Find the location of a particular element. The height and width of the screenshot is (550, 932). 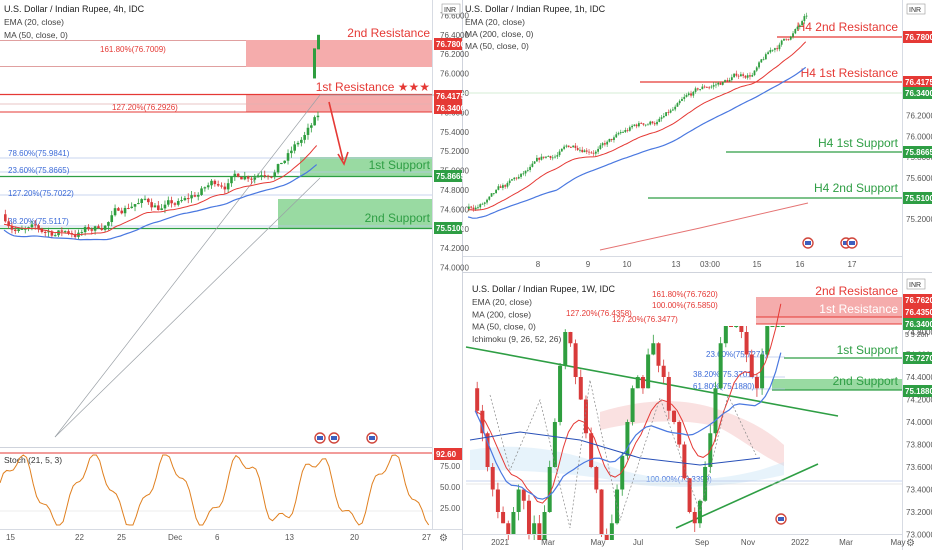

price-badge-text: 75.5100 is located at coordinates (918, 198).